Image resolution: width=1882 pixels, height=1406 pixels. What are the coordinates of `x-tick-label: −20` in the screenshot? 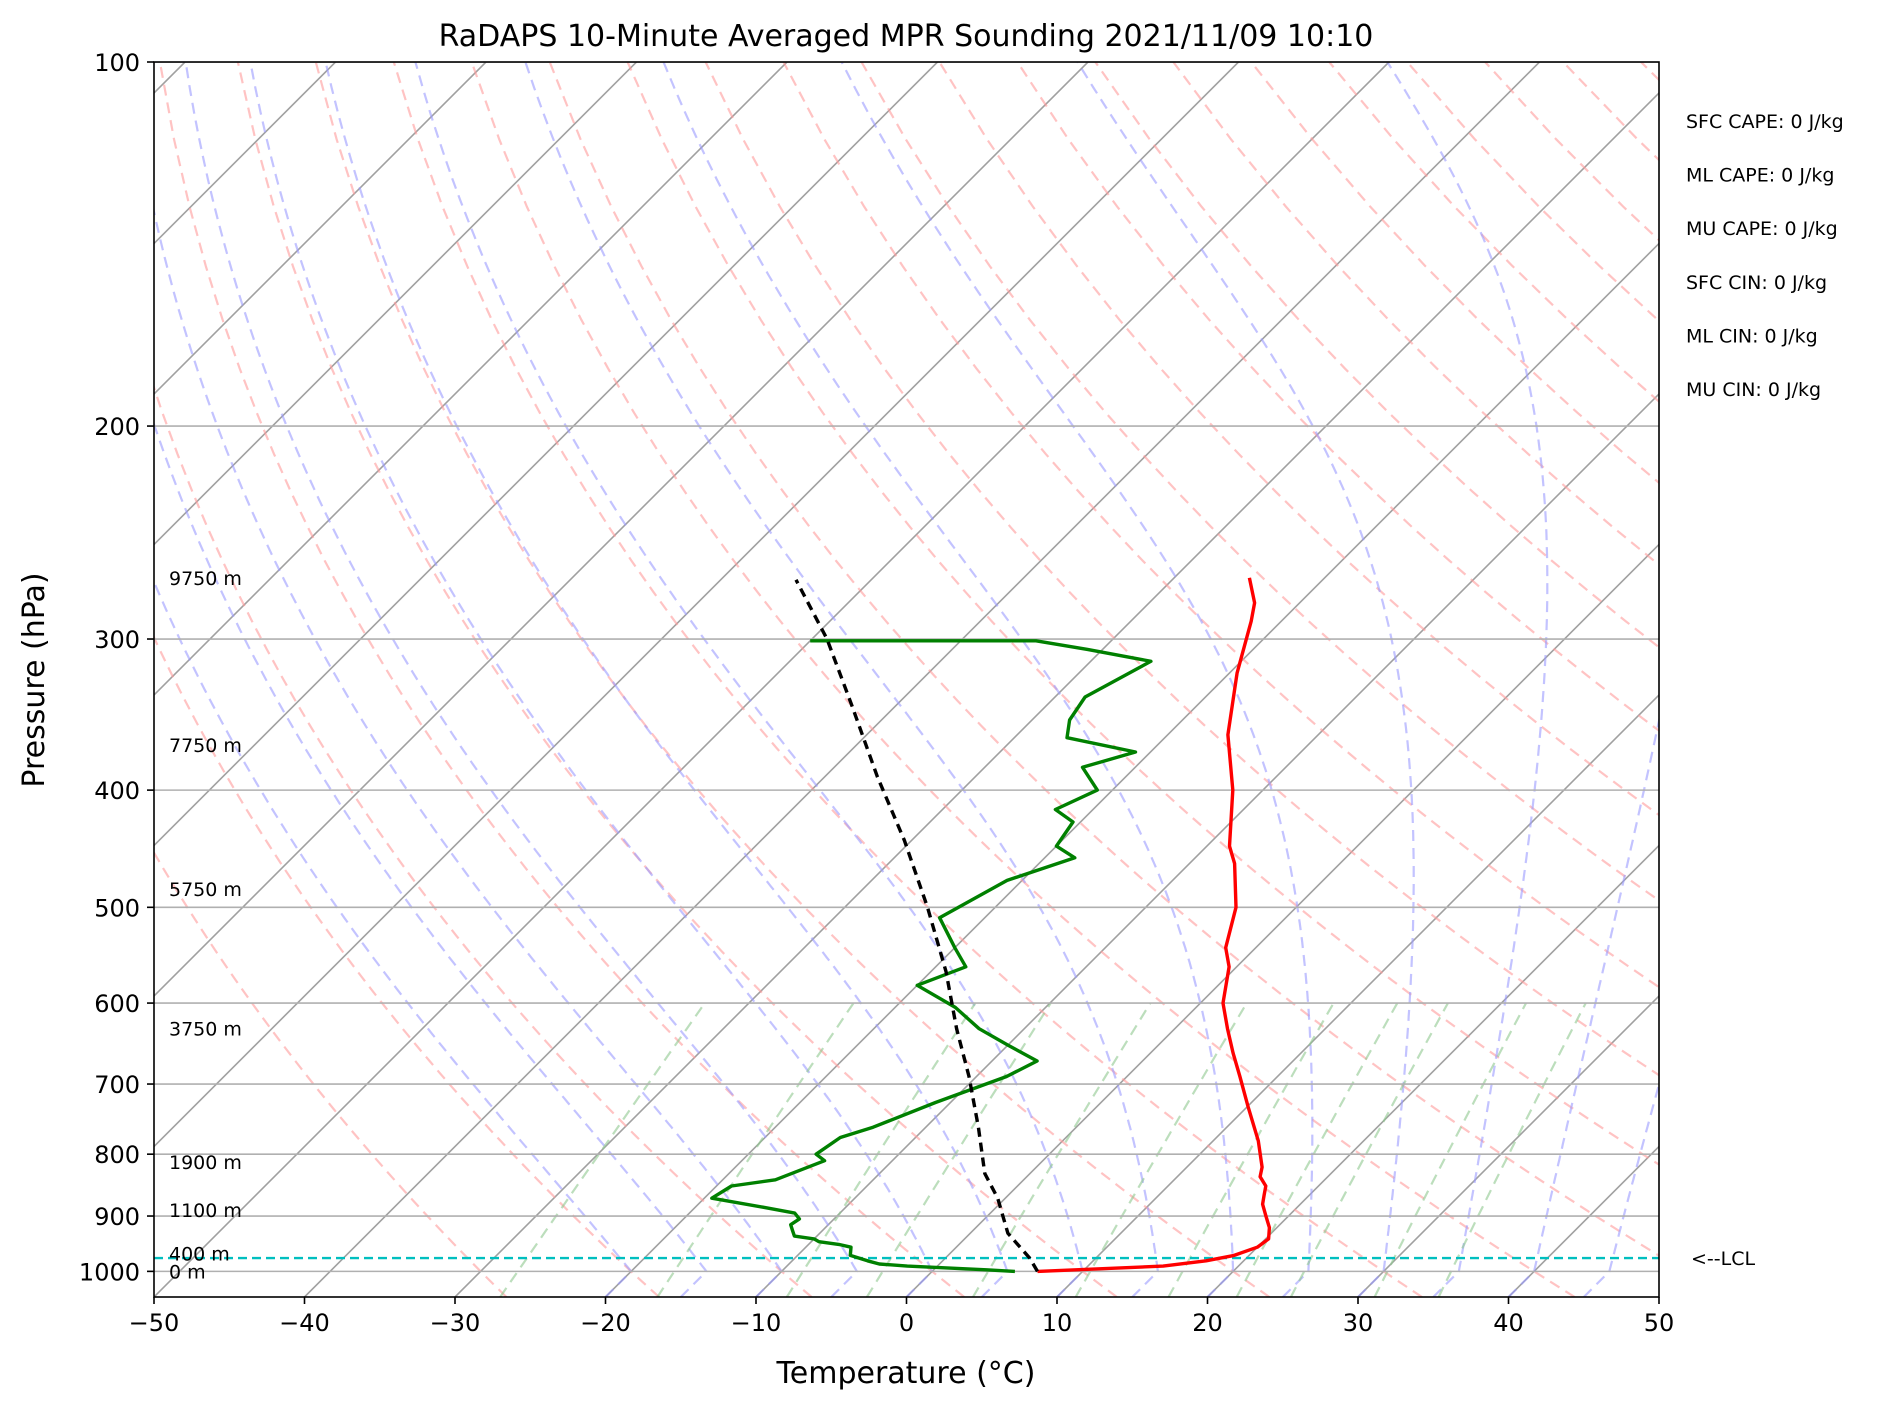 It's located at (605, 1323).